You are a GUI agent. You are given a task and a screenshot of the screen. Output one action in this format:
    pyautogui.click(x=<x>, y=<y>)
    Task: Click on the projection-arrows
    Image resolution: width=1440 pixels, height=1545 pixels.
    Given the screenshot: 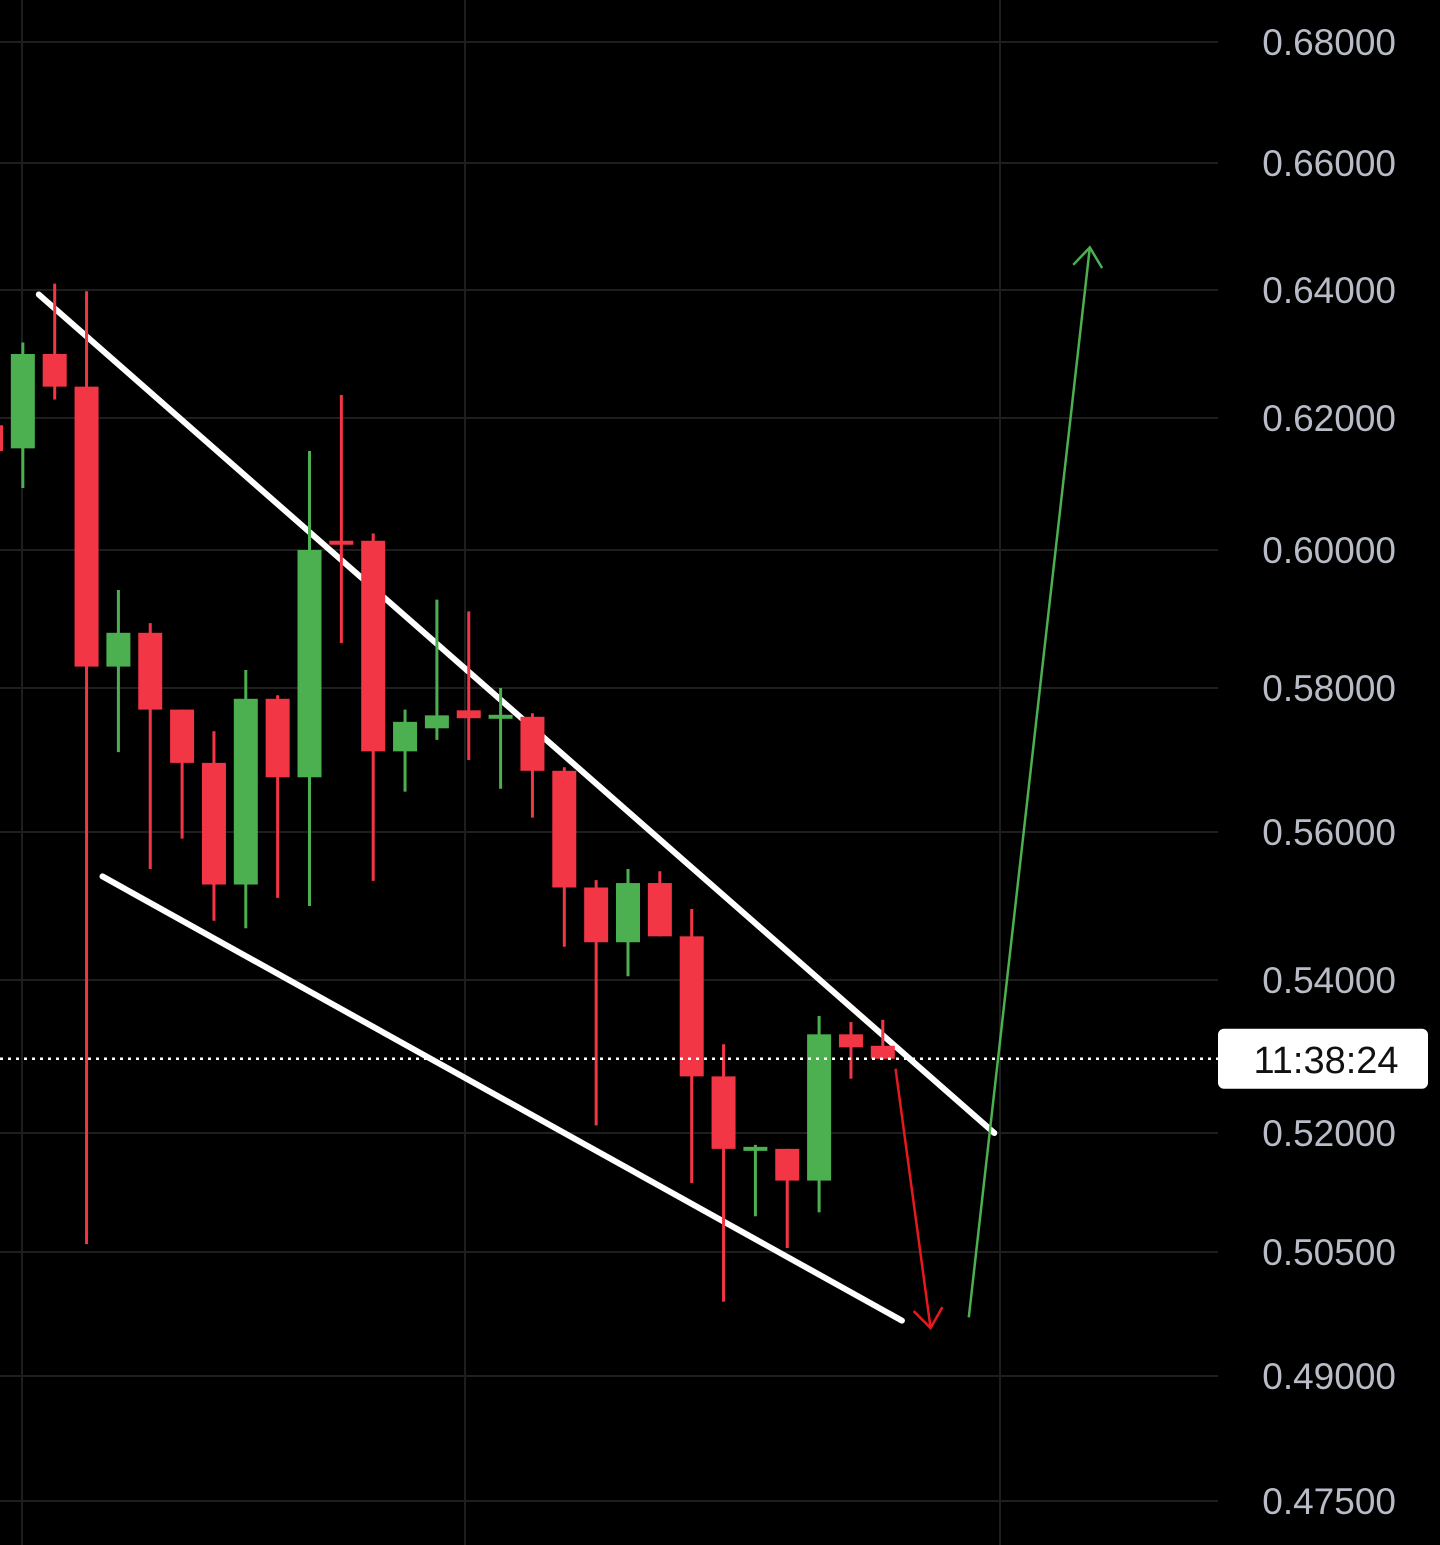 What is the action you would take?
    pyautogui.click(x=999, y=788)
    